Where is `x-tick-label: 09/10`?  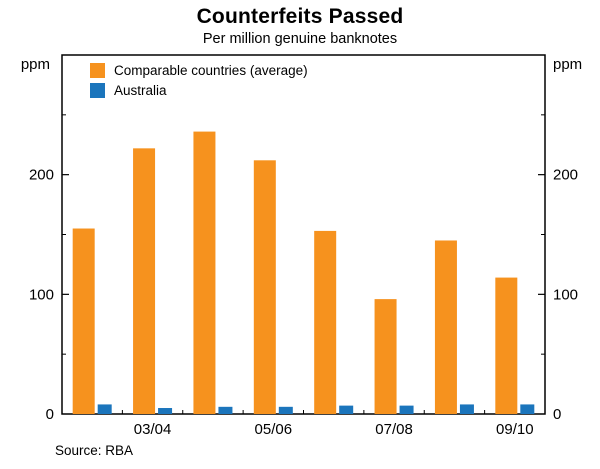 x-tick-label: 09/10 is located at coordinates (515, 429).